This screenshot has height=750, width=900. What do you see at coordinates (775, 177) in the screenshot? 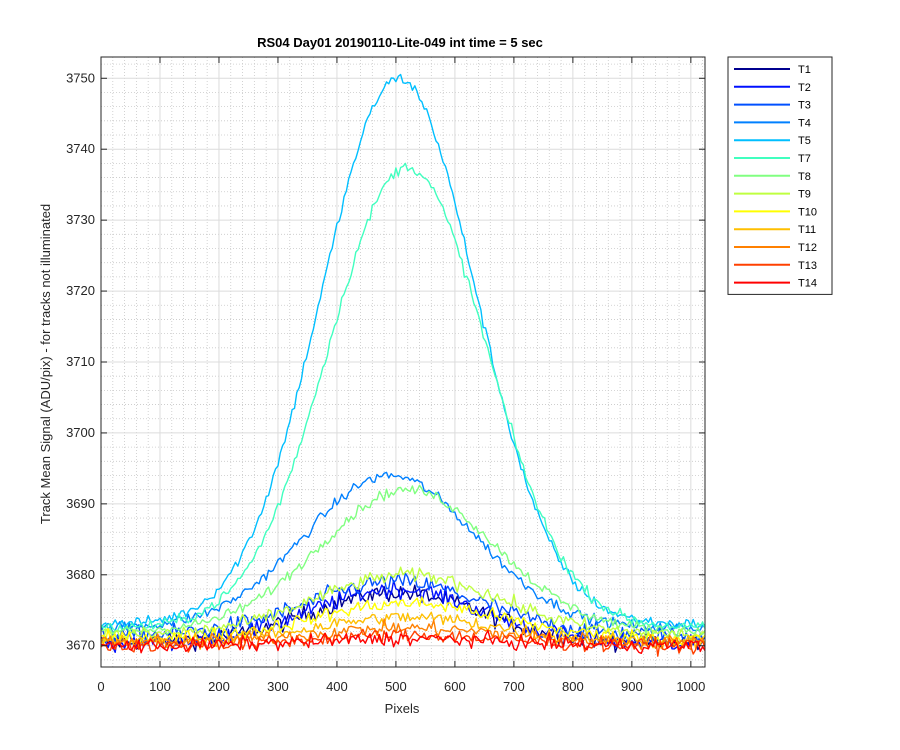
I see `legend-items: T1 T2 T3 T4 T5 T7 T8 T9 T10 T11 T12 T13 T14` at bounding box center [775, 177].